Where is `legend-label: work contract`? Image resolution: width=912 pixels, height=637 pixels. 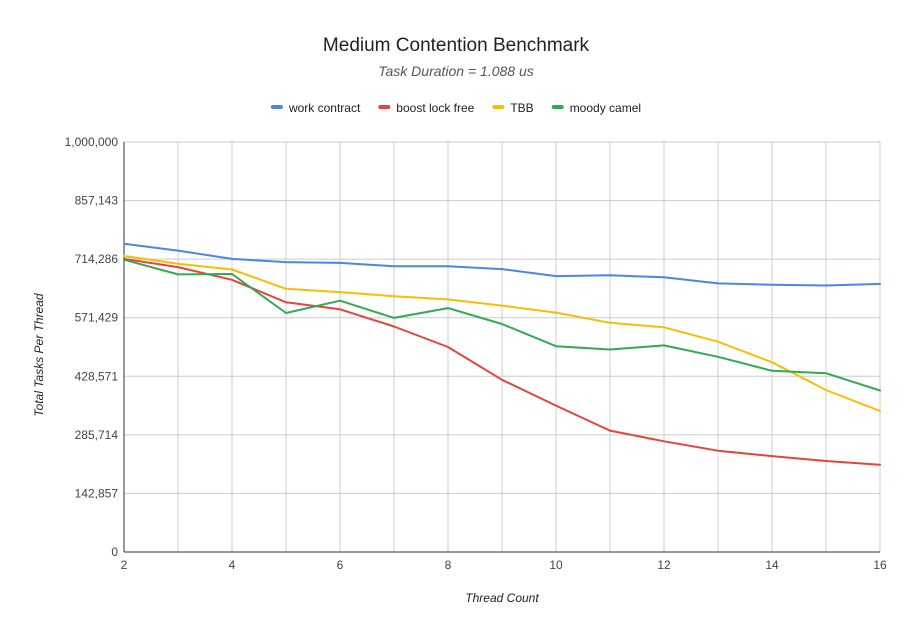
legend-label: work contract is located at coordinates (324, 108).